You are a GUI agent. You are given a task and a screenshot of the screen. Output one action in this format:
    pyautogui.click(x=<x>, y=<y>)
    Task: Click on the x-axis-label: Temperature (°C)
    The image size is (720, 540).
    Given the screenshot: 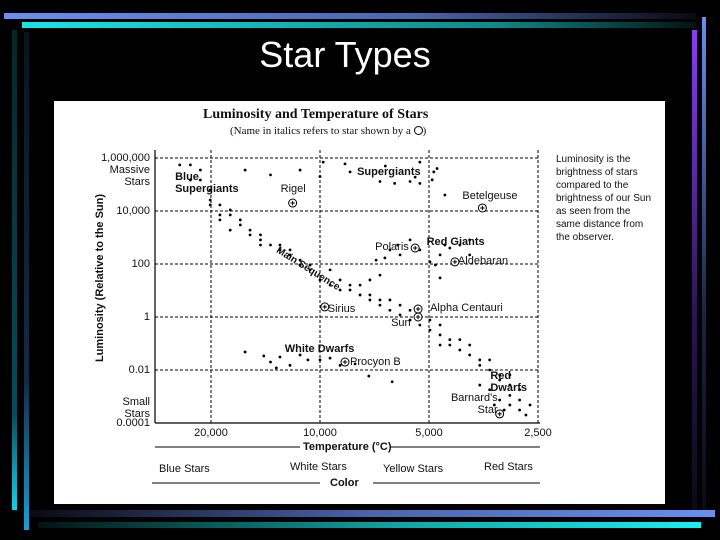 What is the action you would take?
    pyautogui.click(x=347, y=447)
    